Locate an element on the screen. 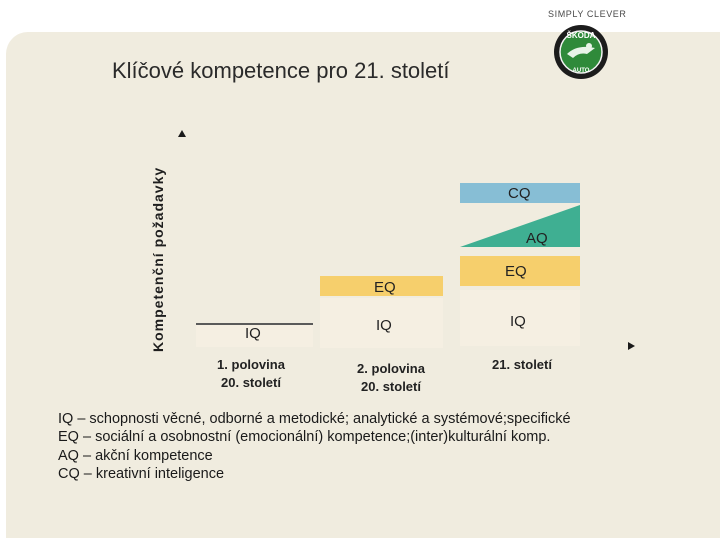 This screenshot has width=720, height=540. slide-title: Klíčové kompetence pro 21. století is located at coordinates (281, 70).